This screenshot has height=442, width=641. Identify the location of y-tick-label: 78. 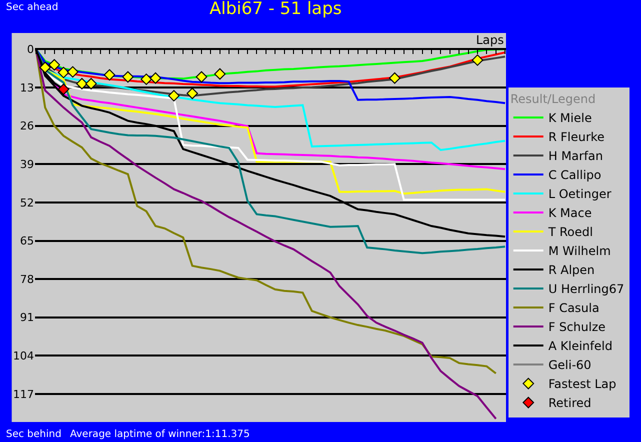
(27, 279).